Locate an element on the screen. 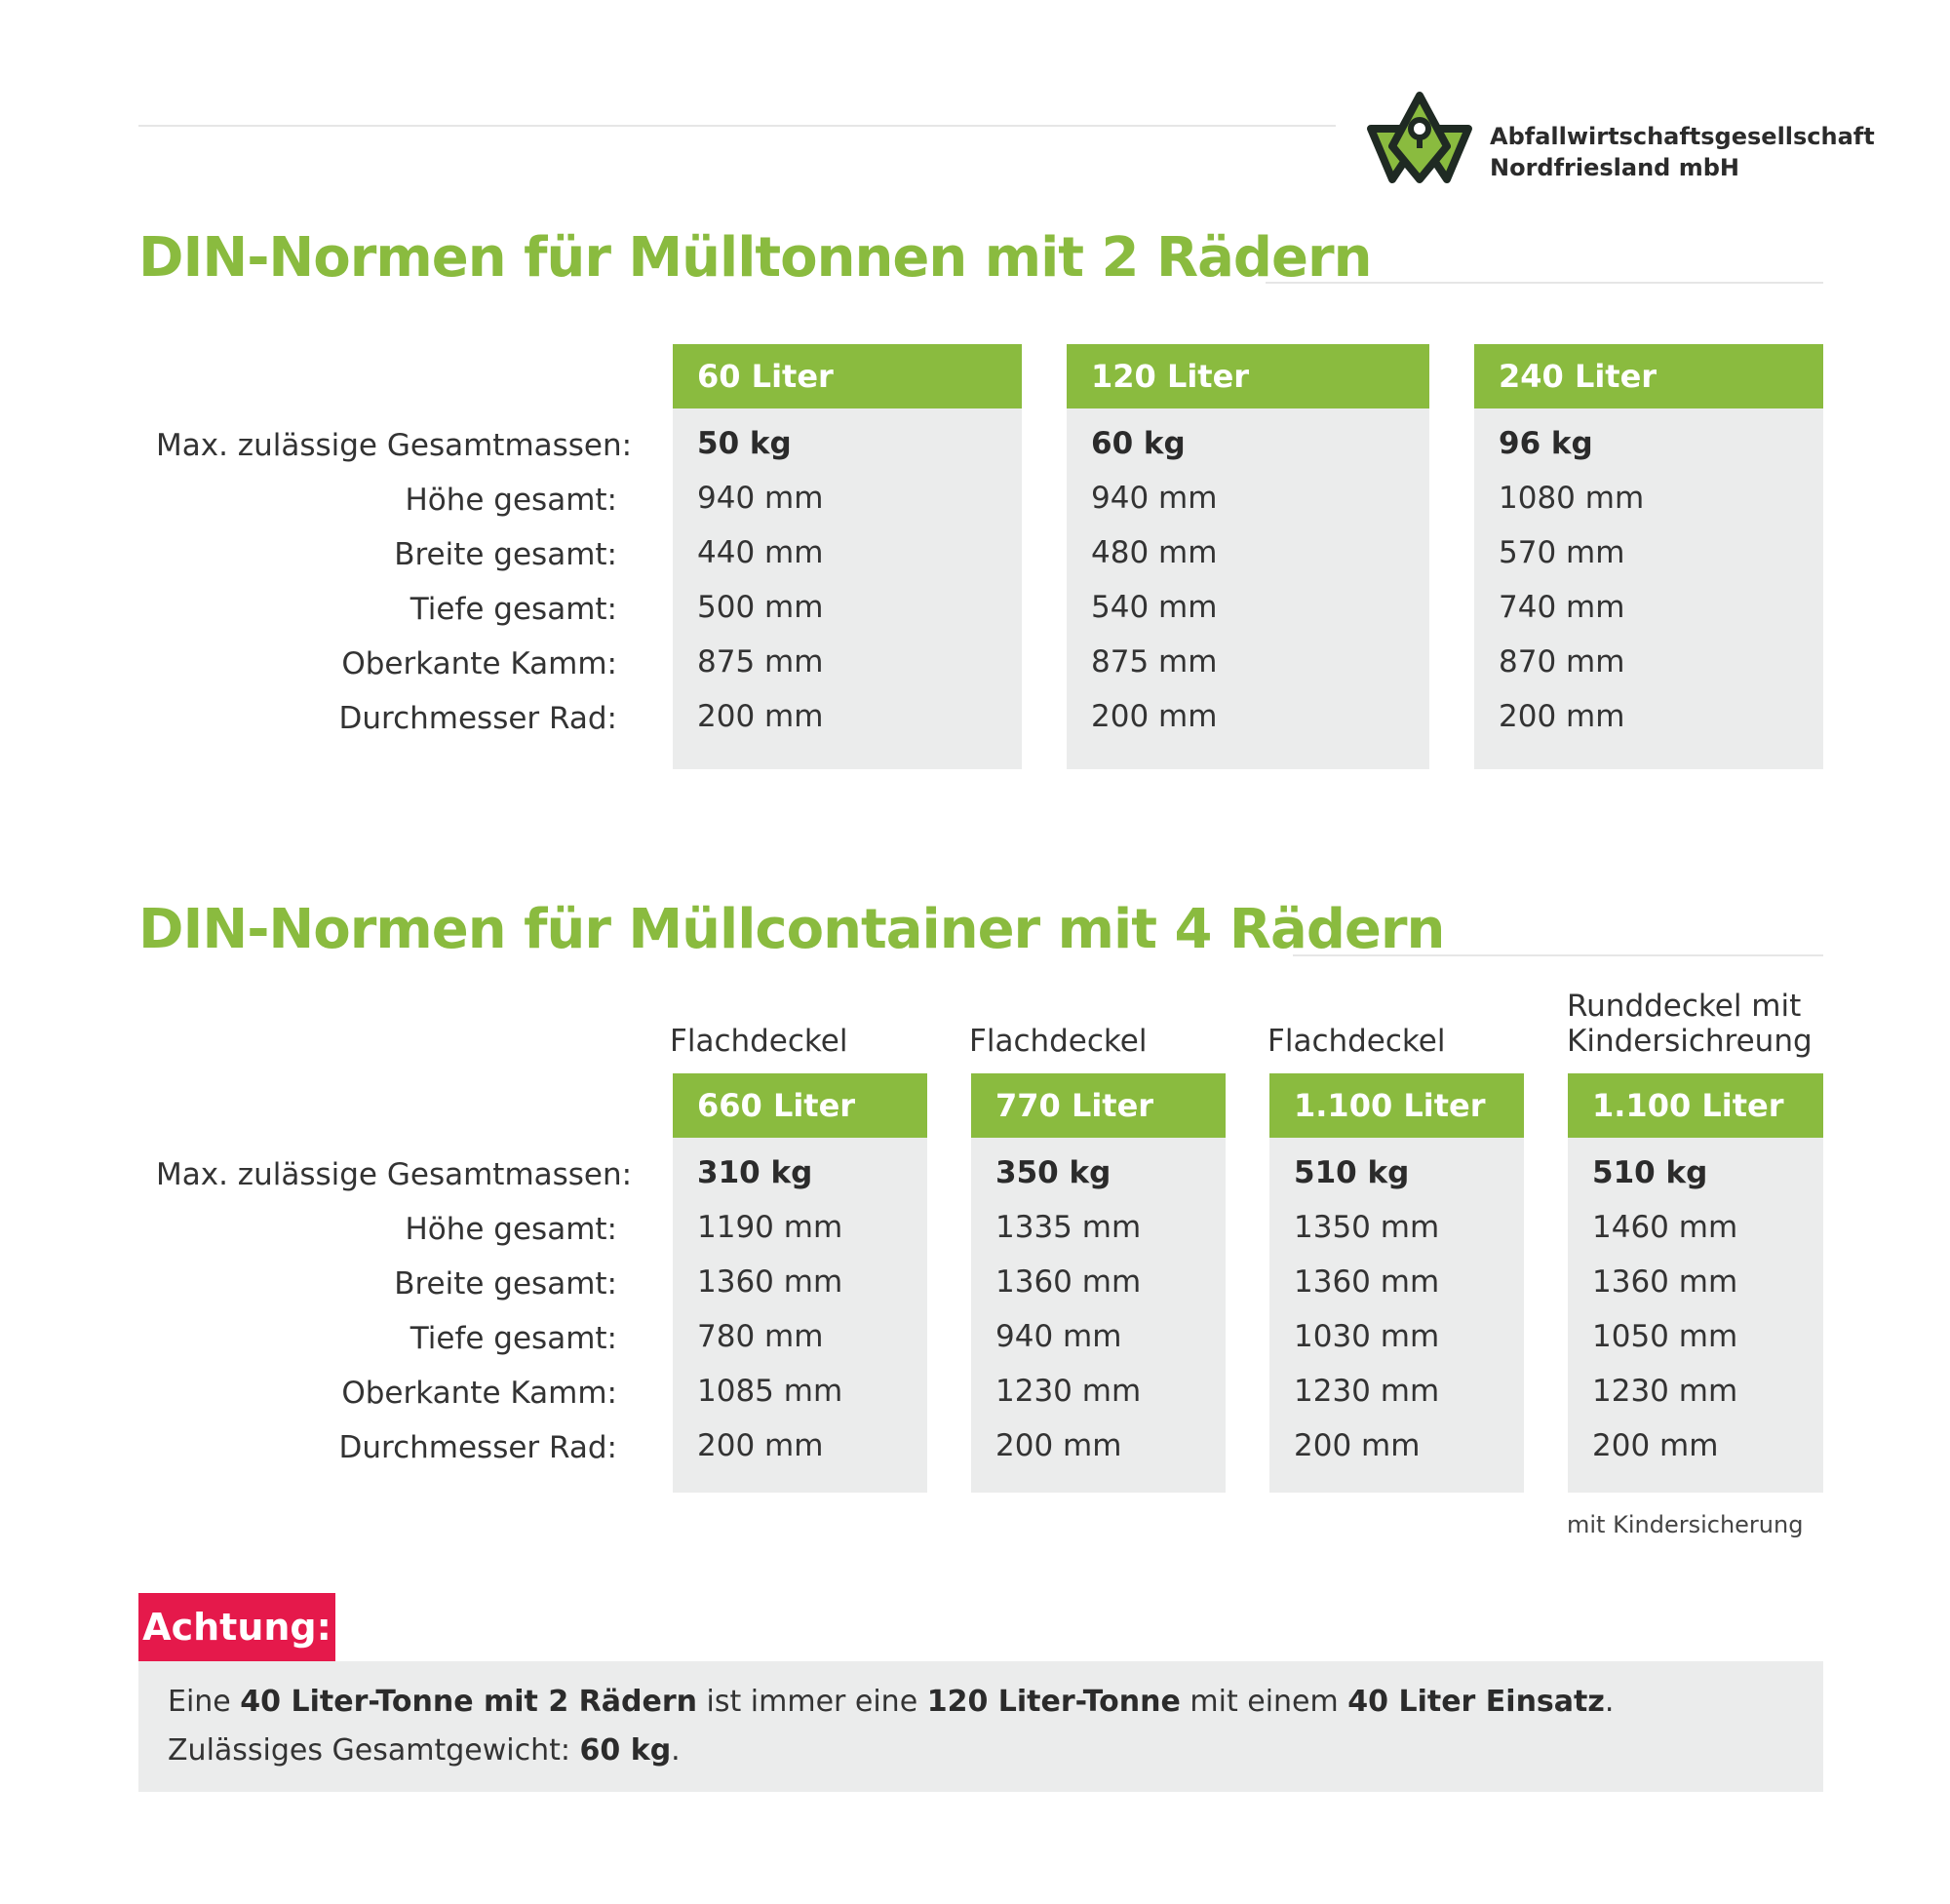  text-bold: 40 Liter-Tonne mit 2 Rädern is located at coordinates (468, 1702).